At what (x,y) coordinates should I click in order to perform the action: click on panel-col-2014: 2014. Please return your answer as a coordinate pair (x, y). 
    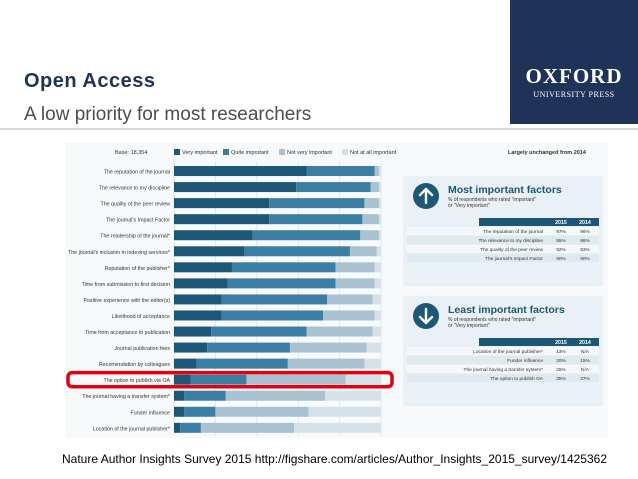
    Looking at the image, I should click on (585, 343).